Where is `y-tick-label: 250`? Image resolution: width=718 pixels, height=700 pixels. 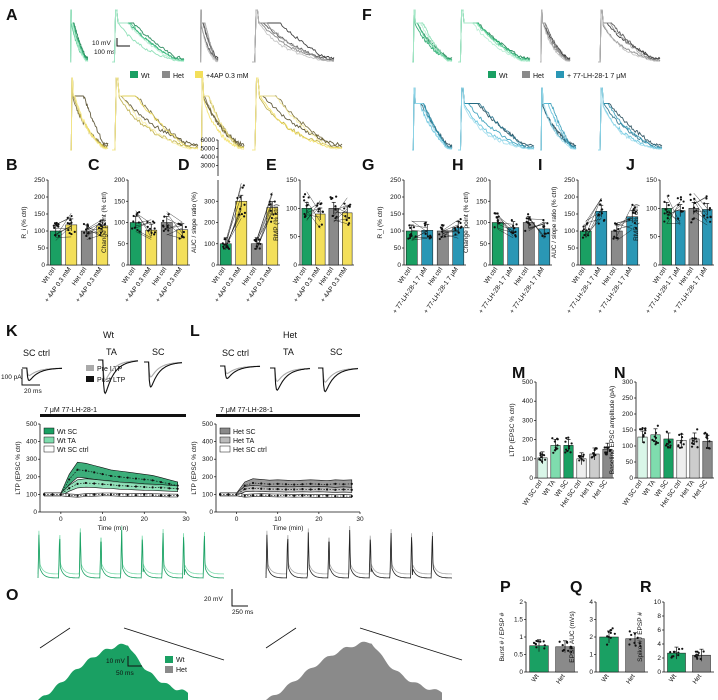
y-tick-label: 250 is located at coordinates (39, 180).